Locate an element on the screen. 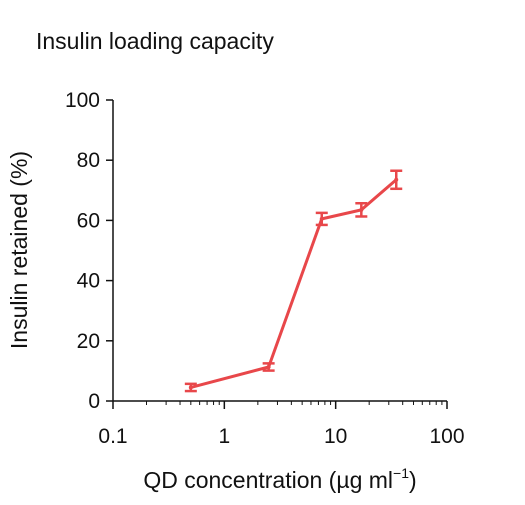 The width and height of the screenshot is (525, 505). y-tick-label: 40 is located at coordinates (88, 281).